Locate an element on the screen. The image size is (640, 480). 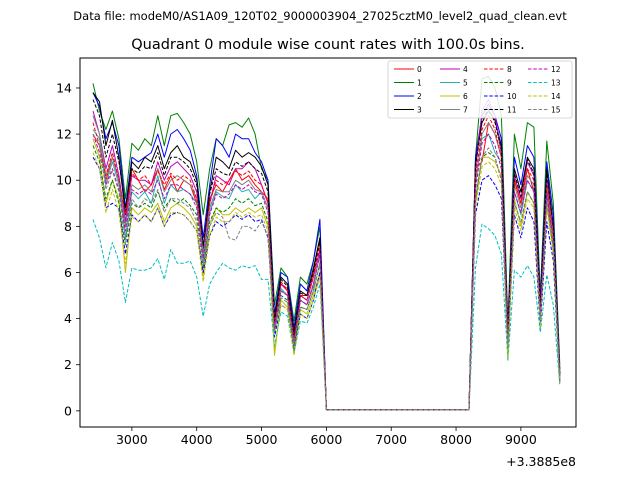
legend-label-14: 14 is located at coordinates (556, 96).